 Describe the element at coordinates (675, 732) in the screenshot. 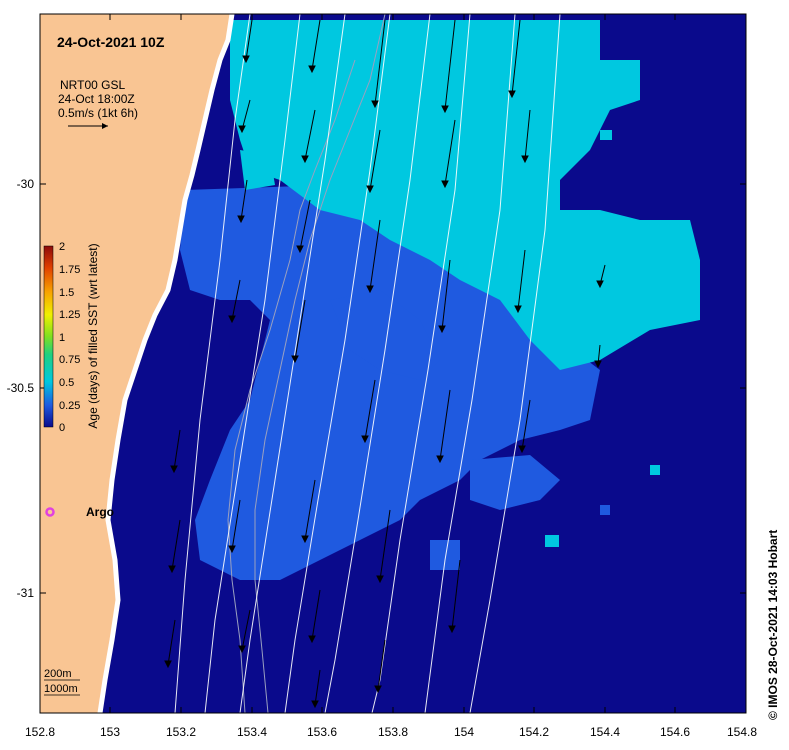

I see `x-tick-label: 154.6` at that location.